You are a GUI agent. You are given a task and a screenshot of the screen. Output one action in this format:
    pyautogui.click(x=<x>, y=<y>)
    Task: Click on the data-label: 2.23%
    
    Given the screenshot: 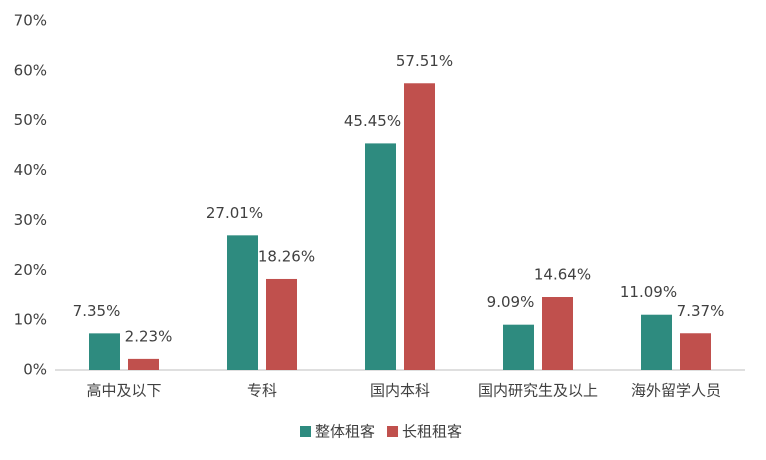 What is the action you would take?
    pyautogui.click(x=149, y=336)
    